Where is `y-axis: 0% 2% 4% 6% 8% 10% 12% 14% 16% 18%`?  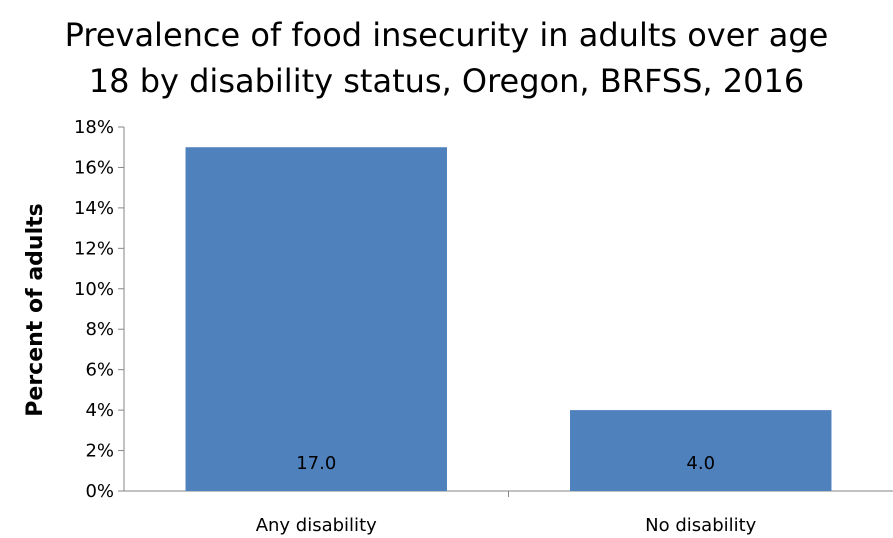
y-axis: 0% 2% 4% 6% 8% 10% 12% 14% 16% 18% is located at coordinates (99, 309).